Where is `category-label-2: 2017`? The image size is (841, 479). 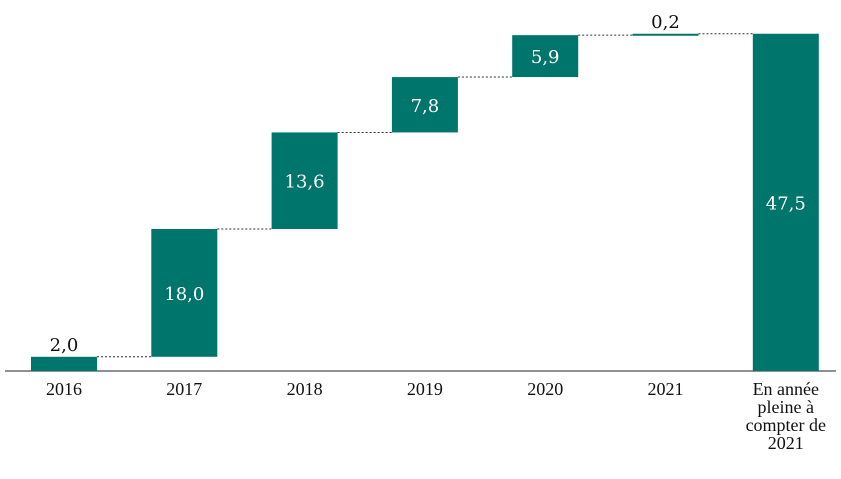 category-label-2: 2017 is located at coordinates (184, 389).